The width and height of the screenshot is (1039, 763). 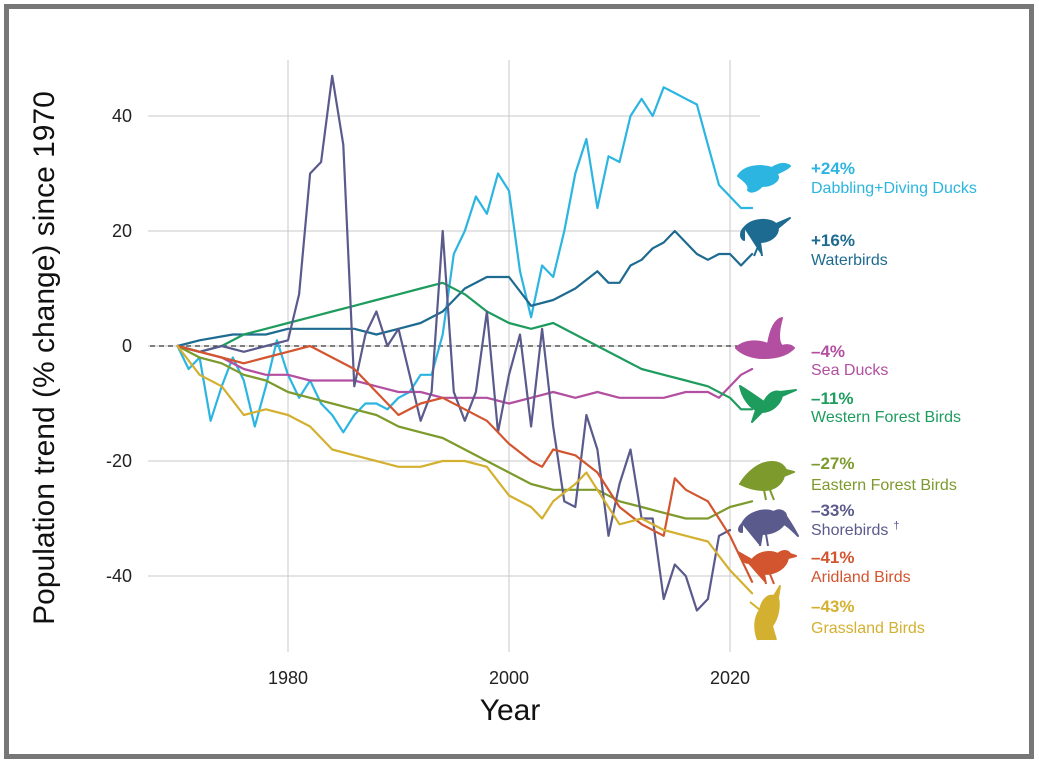 What do you see at coordinates (833, 168) in the screenshot?
I see `legend-change: +24%` at bounding box center [833, 168].